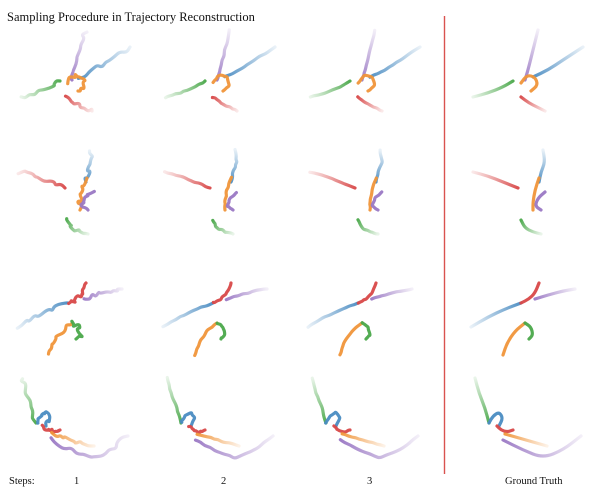 The height and width of the screenshot is (501, 598). I want to click on column-label-step-1: 1, so click(77, 481).